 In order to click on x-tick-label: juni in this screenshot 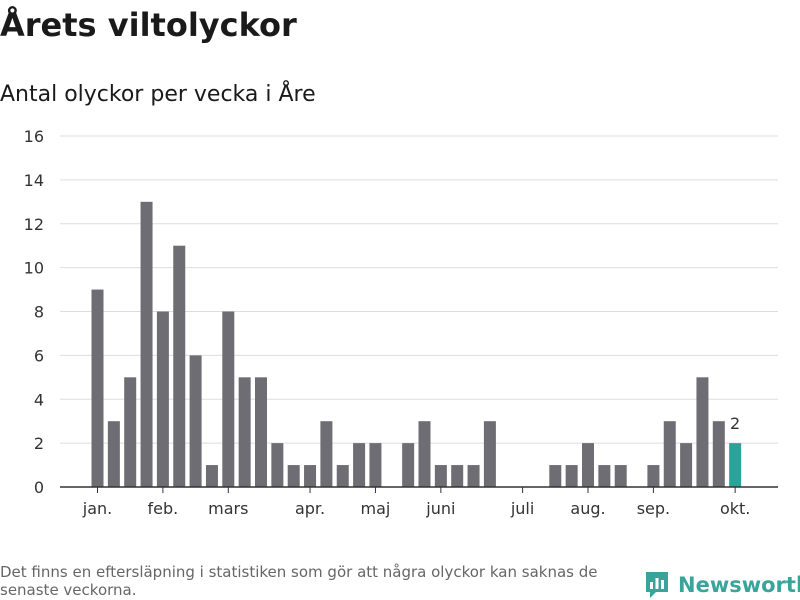, I will do `click(440, 508)`.